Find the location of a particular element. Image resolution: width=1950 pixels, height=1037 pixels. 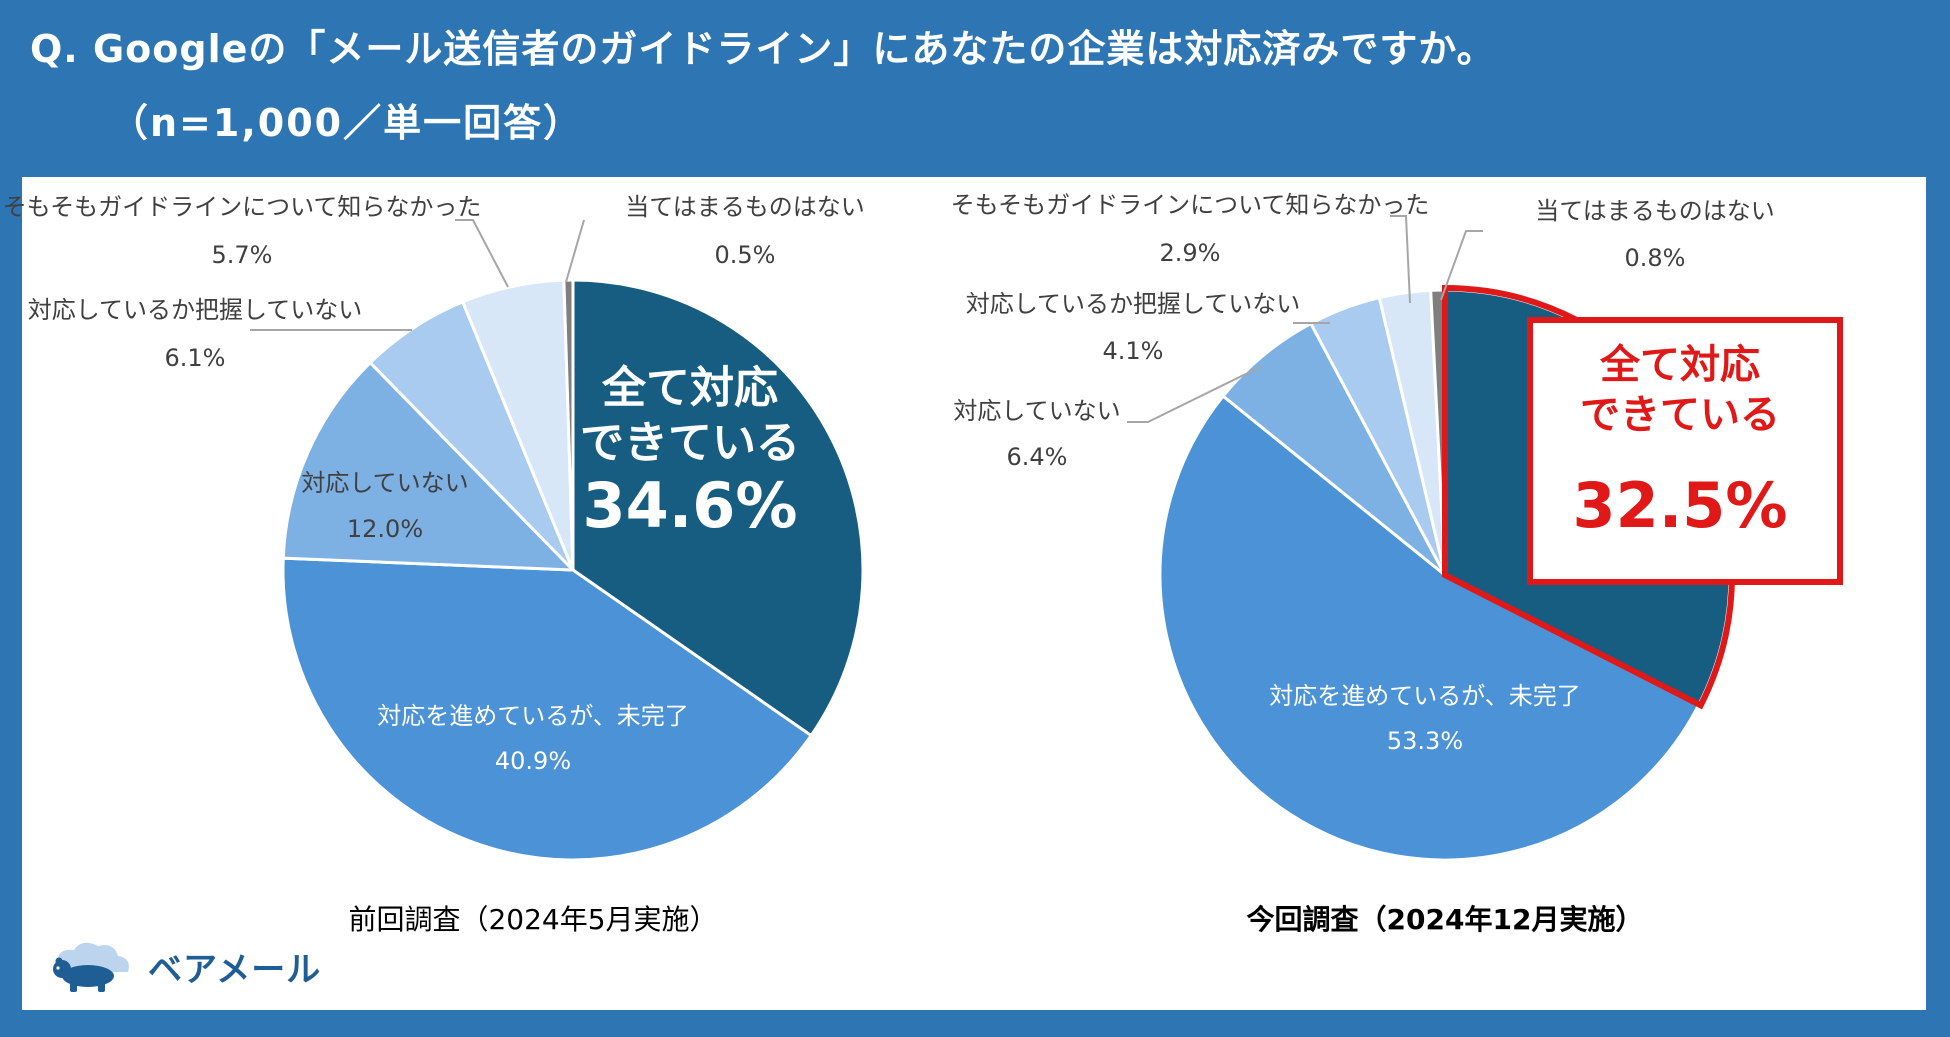

slice-value: 5.7% is located at coordinates (242, 255).